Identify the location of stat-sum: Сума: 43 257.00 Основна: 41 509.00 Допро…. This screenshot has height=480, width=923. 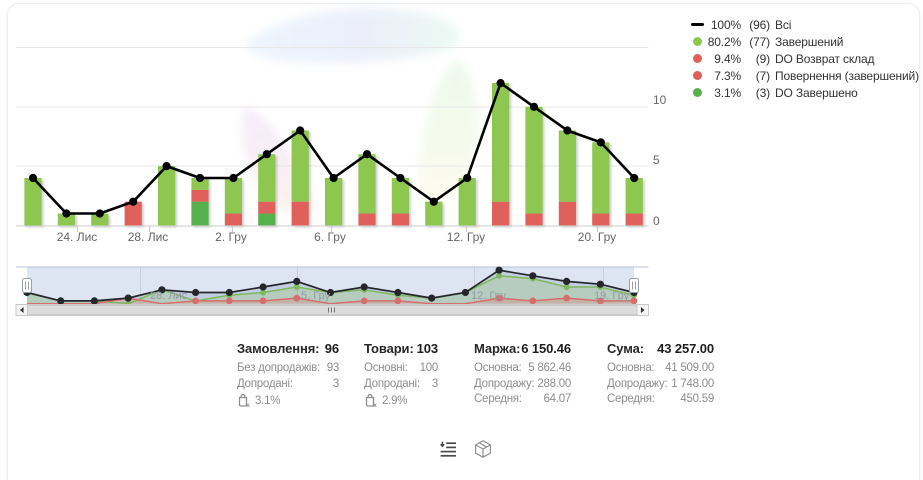
(660, 375).